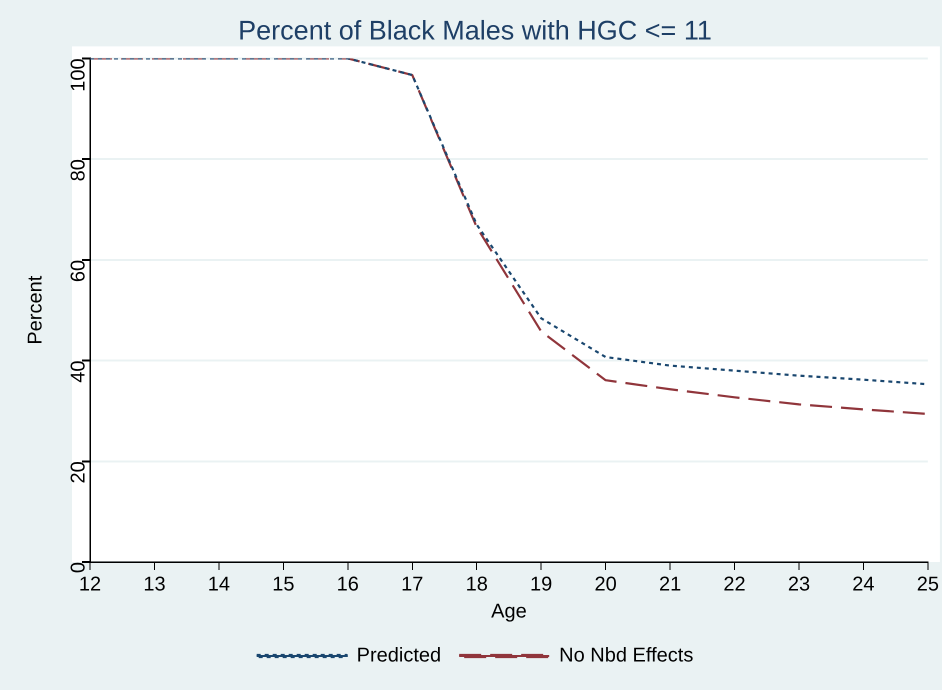 This screenshot has width=942, height=690. What do you see at coordinates (509, 611) in the screenshot?
I see `x-axis-title: Age` at bounding box center [509, 611].